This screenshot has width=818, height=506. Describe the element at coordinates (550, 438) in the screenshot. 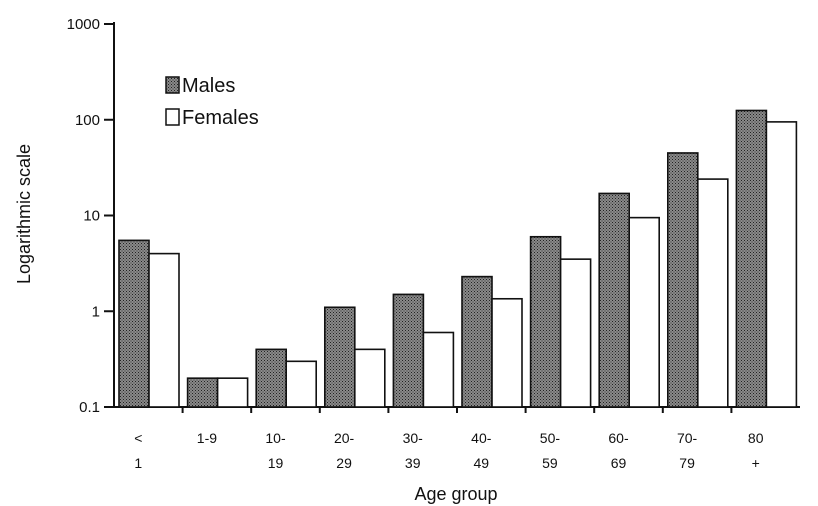

I see `x-tick-label: 50-` at that location.